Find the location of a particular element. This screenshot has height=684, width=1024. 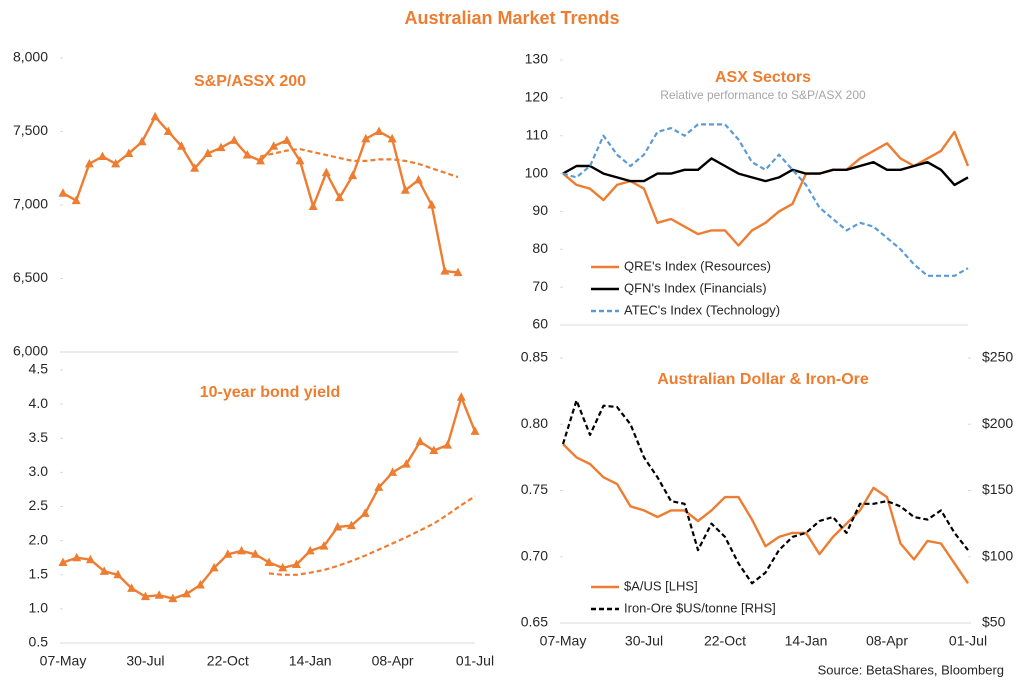

y-tick-label: 0.80 is located at coordinates (534, 423).